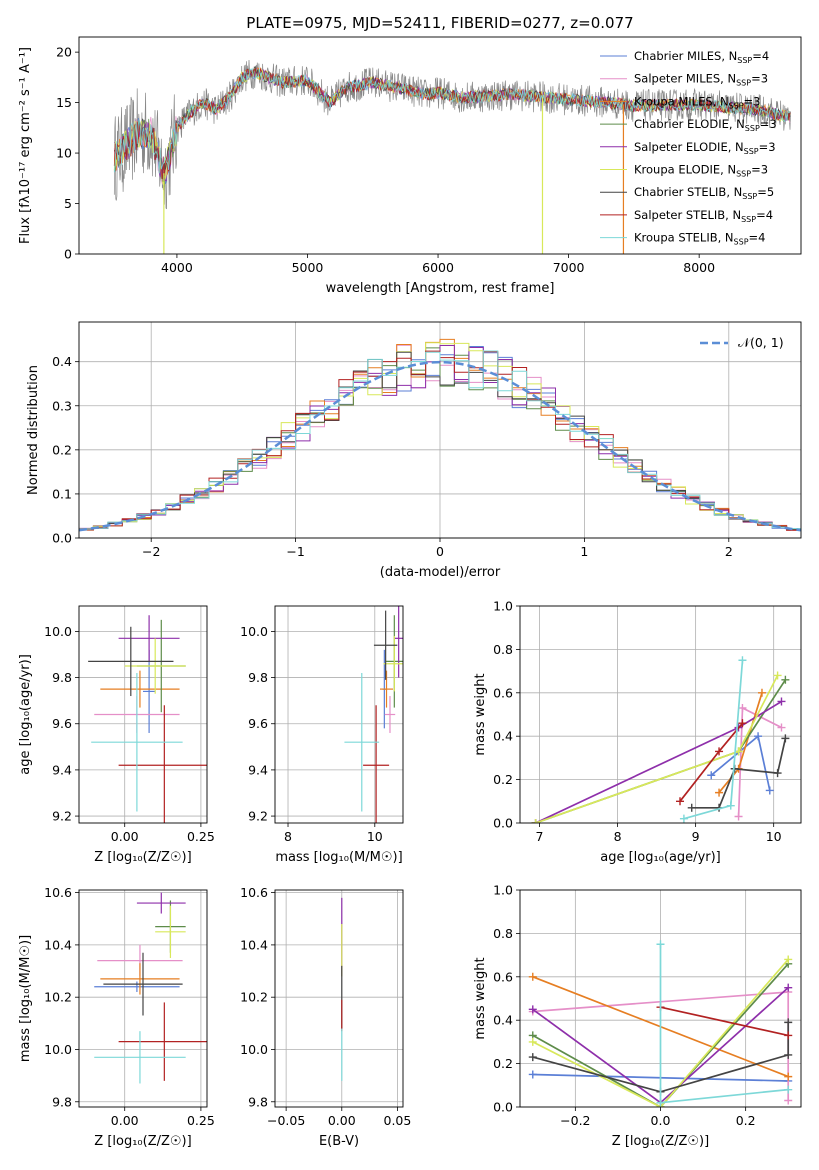 This screenshot has height=1170, width=819. What do you see at coordinates (339, 1141) in the screenshot?
I see `x-axis-label: E(B-V)` at bounding box center [339, 1141].